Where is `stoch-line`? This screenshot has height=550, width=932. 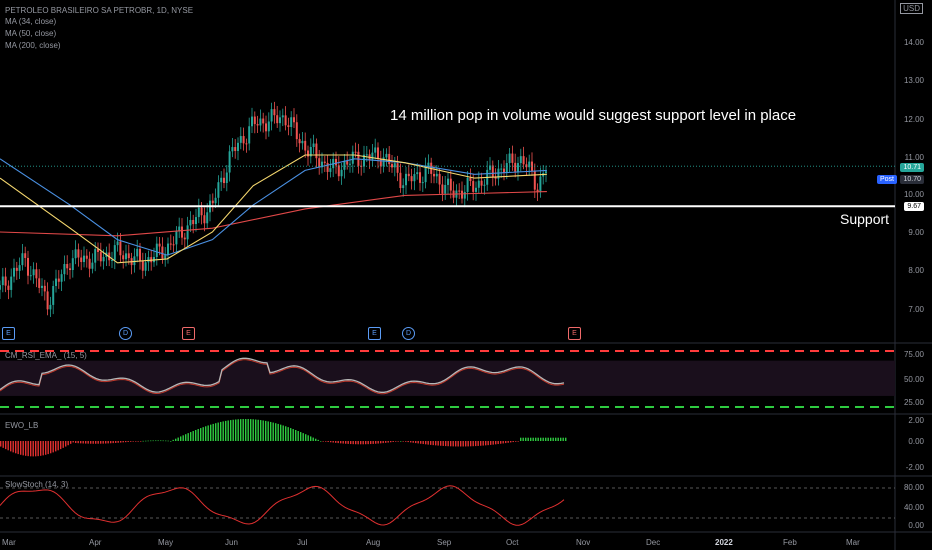
stoch-line is located at coordinates (282, 505).